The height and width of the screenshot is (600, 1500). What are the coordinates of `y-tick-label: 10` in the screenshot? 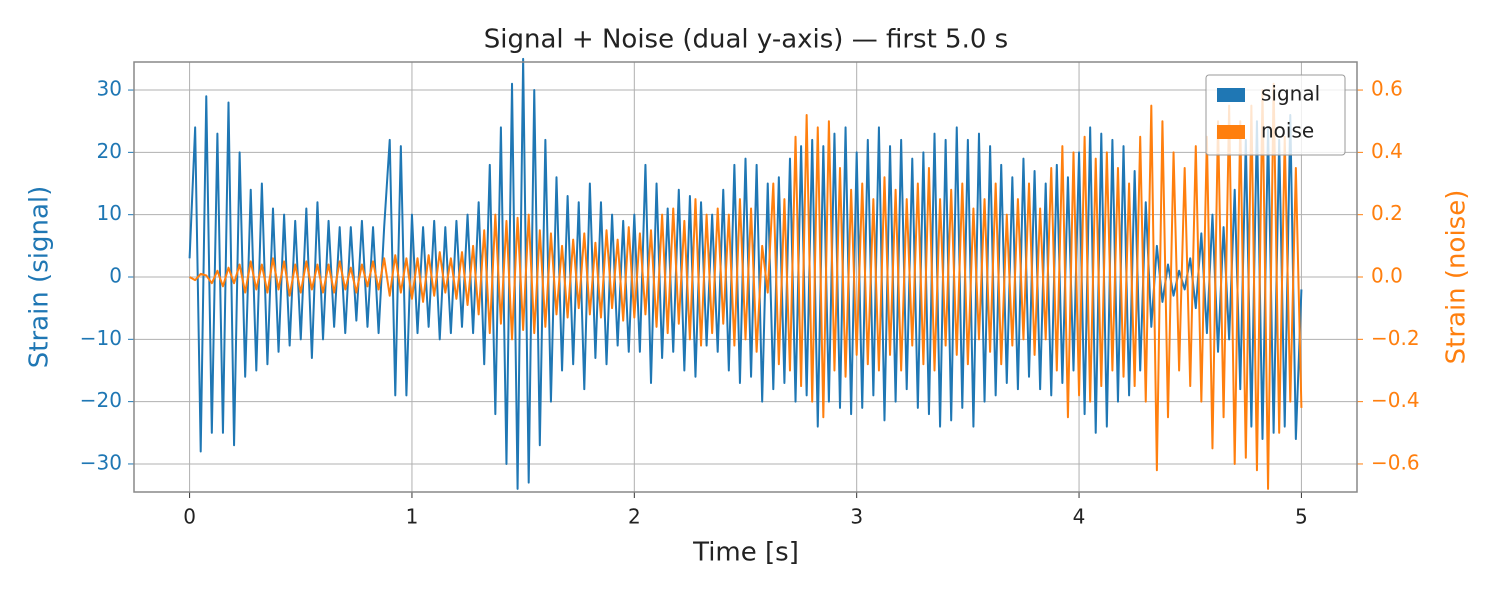 It's located at (109, 213).